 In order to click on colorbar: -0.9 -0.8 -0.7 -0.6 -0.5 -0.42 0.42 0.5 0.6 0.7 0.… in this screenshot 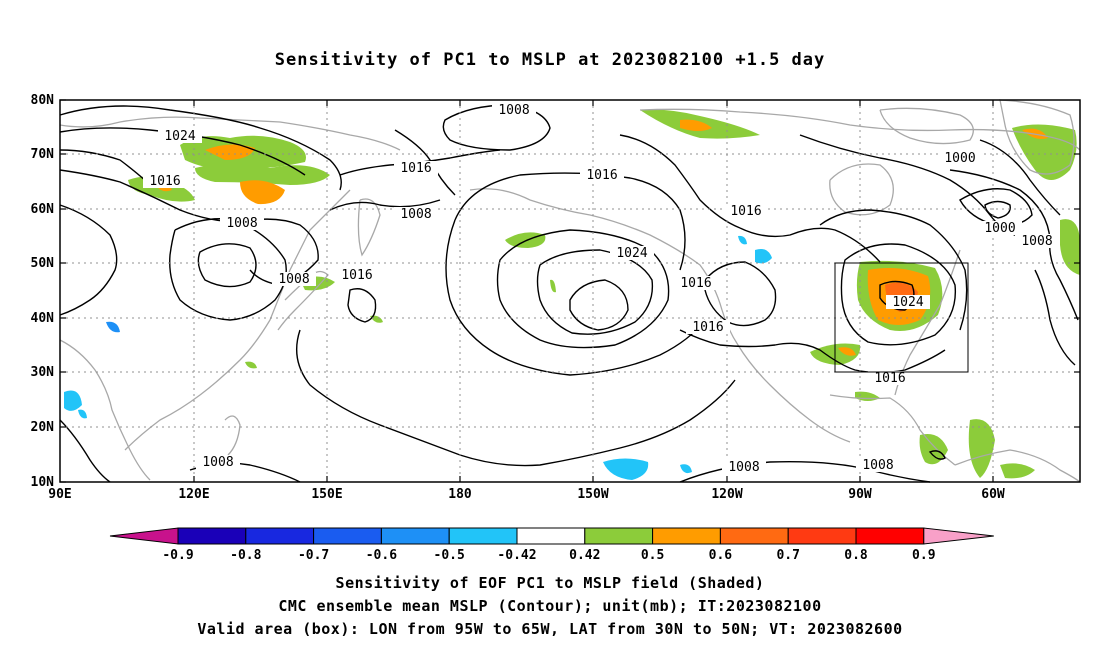, I will do `click(551, 545)`.